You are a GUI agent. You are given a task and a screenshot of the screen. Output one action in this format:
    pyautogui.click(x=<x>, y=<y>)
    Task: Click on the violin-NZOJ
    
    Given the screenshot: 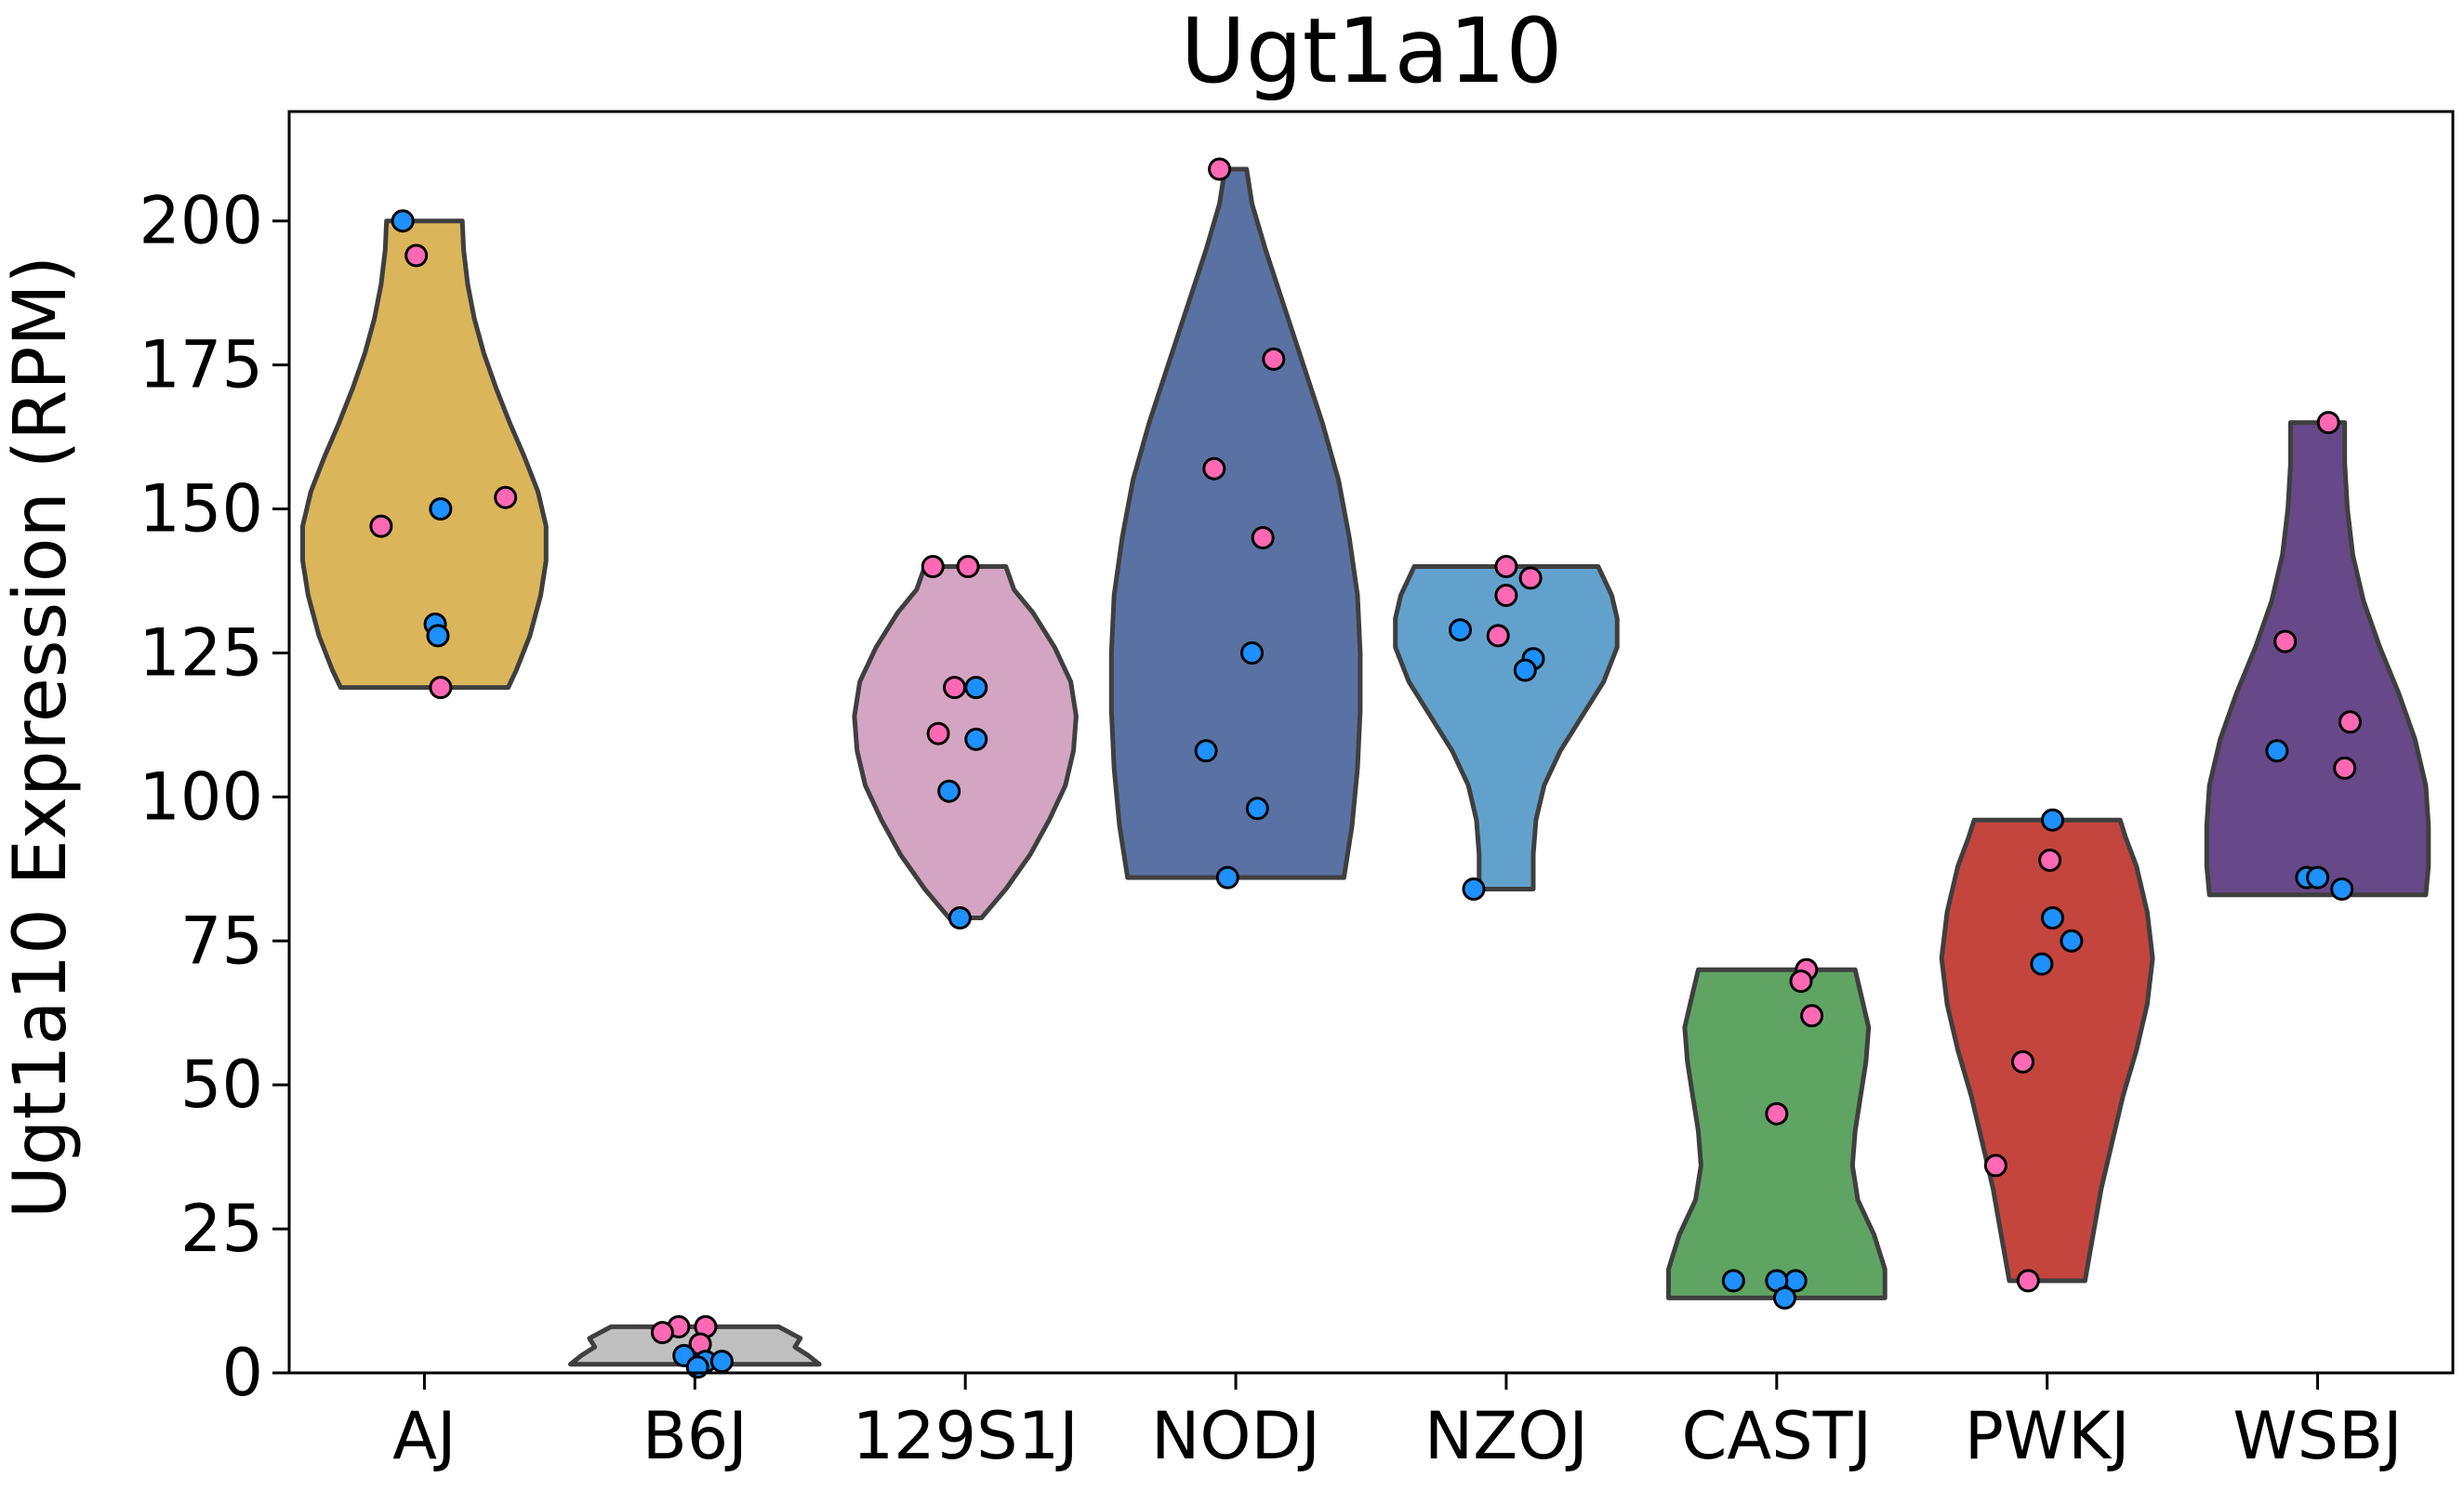 What is the action you would take?
    pyautogui.click(x=1506, y=728)
    